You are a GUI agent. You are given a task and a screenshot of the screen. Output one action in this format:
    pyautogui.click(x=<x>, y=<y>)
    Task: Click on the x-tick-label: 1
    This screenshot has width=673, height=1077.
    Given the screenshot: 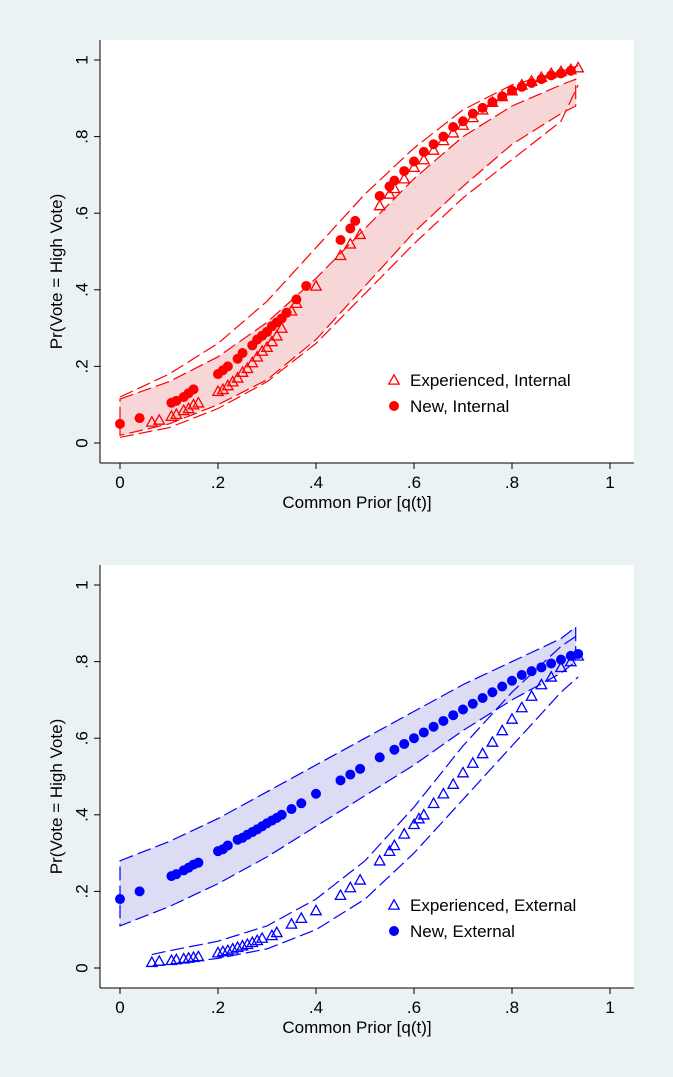 What is the action you would take?
    pyautogui.click(x=609, y=482)
    